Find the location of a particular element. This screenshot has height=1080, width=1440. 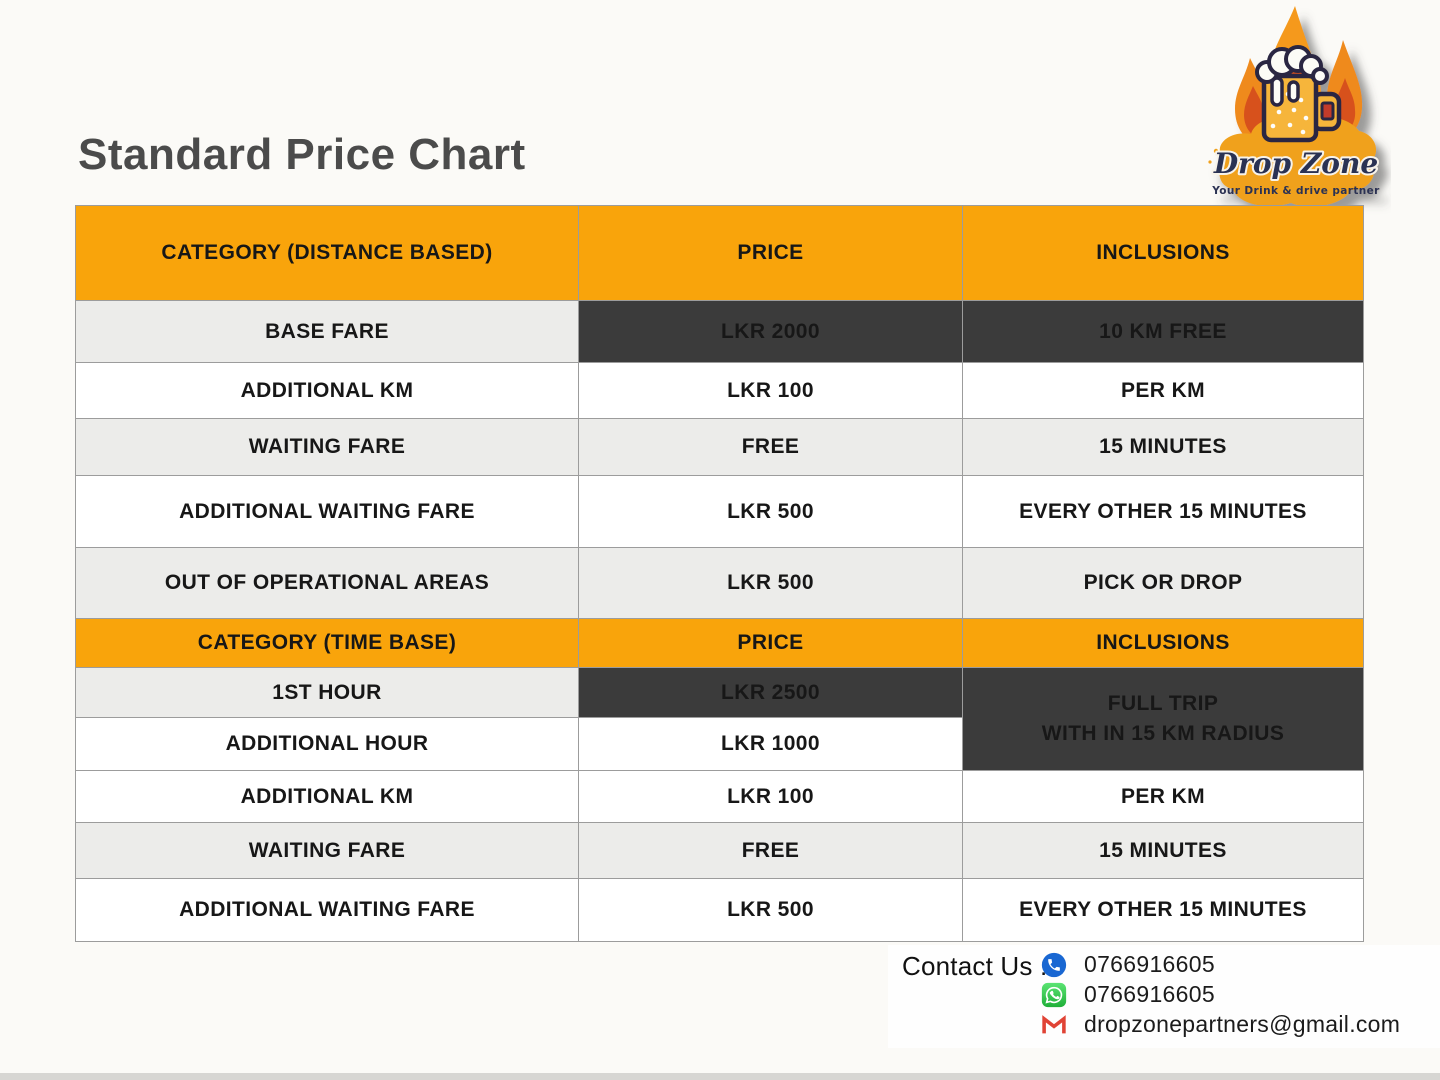

table-cell: 10 KM FREE is located at coordinates (1163, 331).